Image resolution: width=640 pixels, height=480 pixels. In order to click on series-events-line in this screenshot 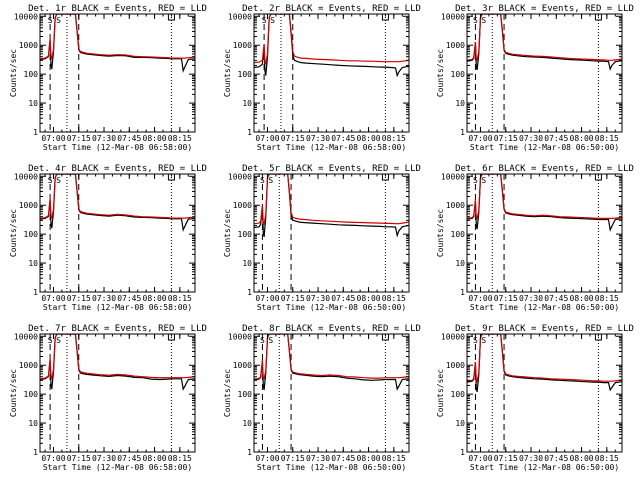, I will do `click(544, 363)`.